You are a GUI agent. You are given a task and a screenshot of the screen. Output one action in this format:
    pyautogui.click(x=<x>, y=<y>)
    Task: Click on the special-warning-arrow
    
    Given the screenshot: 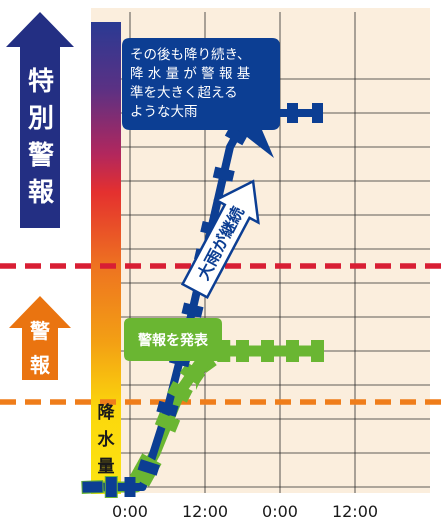 What is the action you would take?
    pyautogui.click(x=40, y=120)
    